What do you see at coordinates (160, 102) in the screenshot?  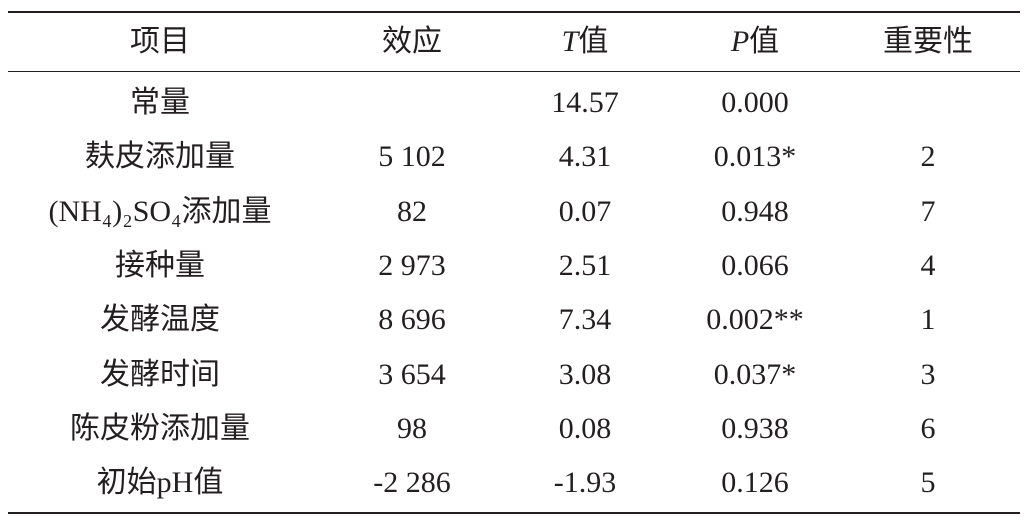 I see `row-label: 常量` at bounding box center [160, 102].